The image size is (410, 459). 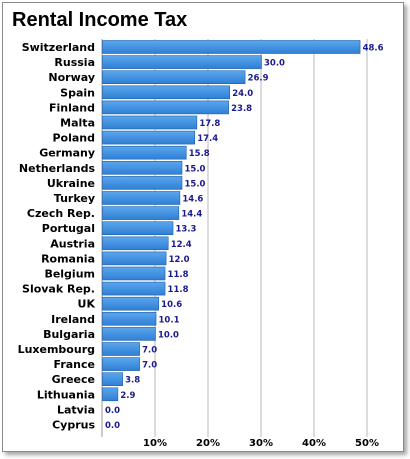 What do you see at coordinates (169, 320) in the screenshot?
I see `value-label: 10.1` at bounding box center [169, 320].